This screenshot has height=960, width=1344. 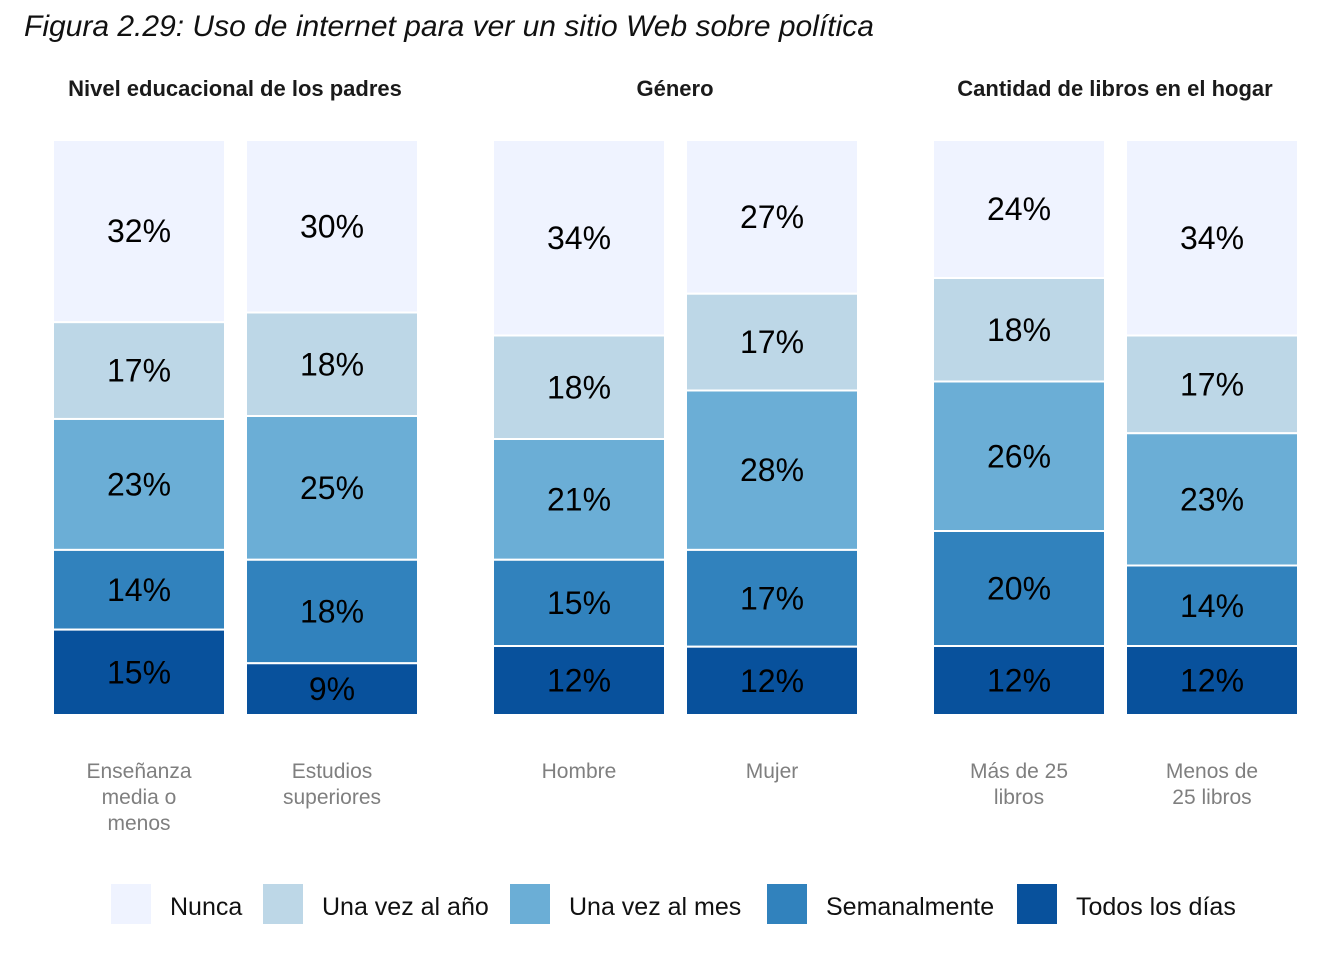 What do you see at coordinates (910, 907) in the screenshot?
I see `legend-label: Semanalmente` at bounding box center [910, 907].